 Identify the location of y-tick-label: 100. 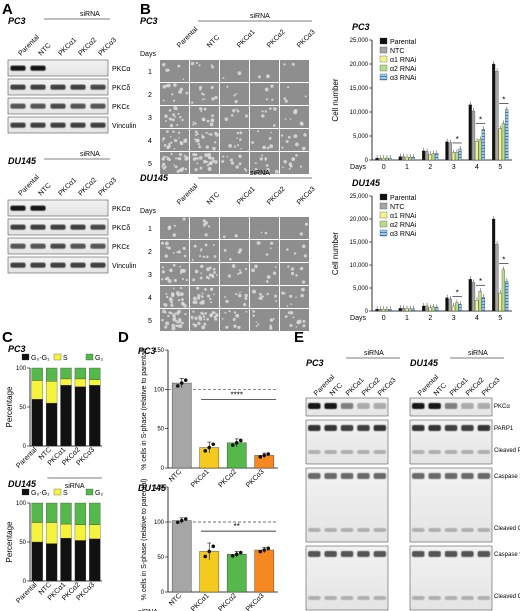
(159, 390).